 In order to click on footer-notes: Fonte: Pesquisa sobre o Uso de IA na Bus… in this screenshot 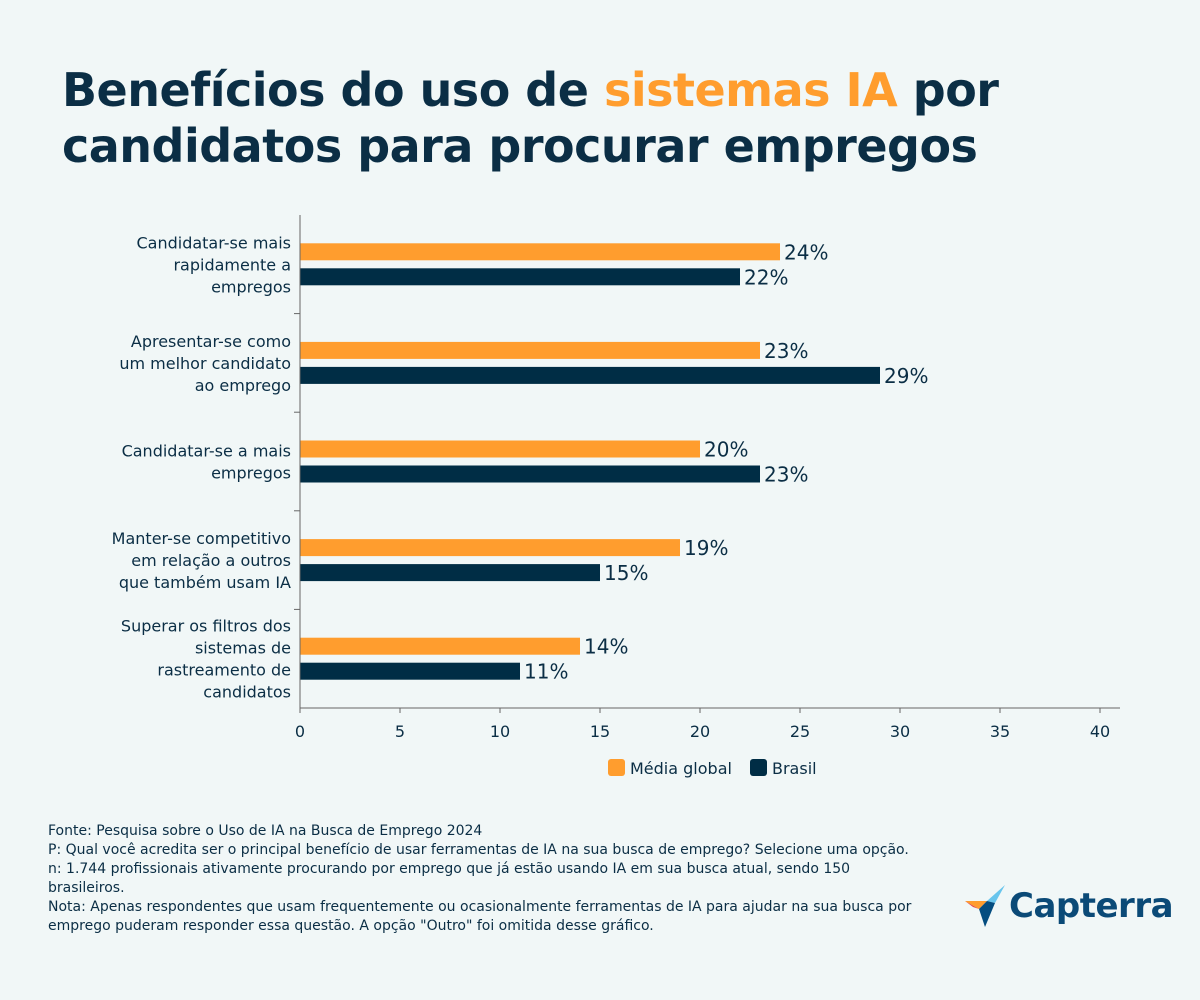, I will do `click(488, 879)`.